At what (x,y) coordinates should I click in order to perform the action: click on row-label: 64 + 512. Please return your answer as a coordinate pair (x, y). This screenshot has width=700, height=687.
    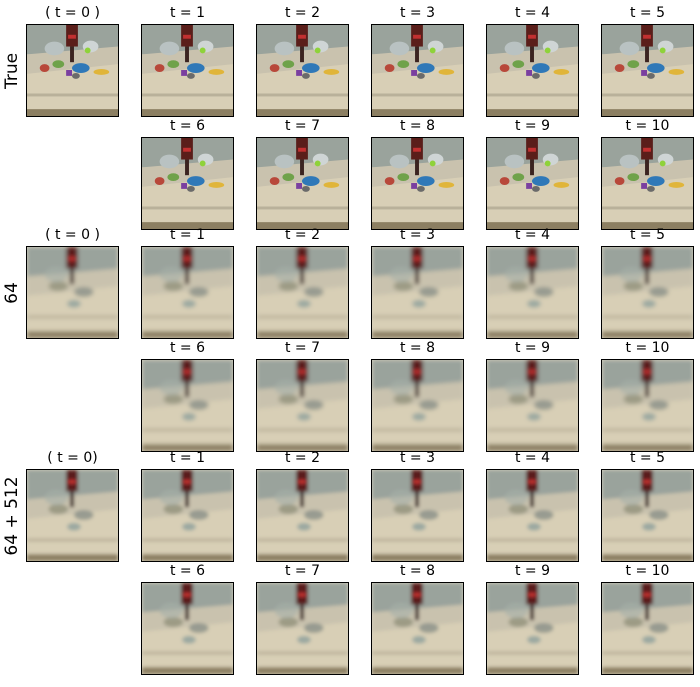
    Looking at the image, I should click on (12, 515).